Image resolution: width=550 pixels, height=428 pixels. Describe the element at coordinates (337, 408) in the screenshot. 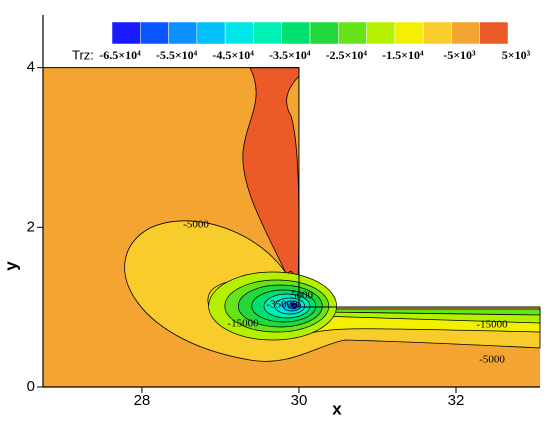

I see `x-axis-label: x` at that location.